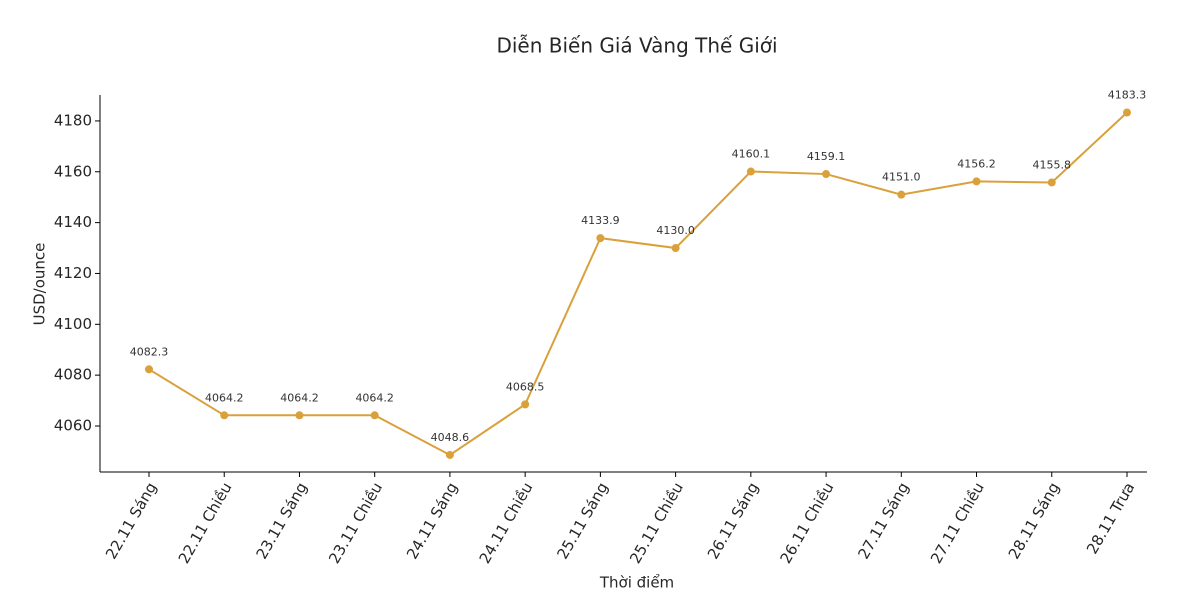 The height and width of the screenshot is (614, 1182). Describe the element at coordinates (73, 375) in the screenshot. I see `y-tick-label: 4080` at that location.